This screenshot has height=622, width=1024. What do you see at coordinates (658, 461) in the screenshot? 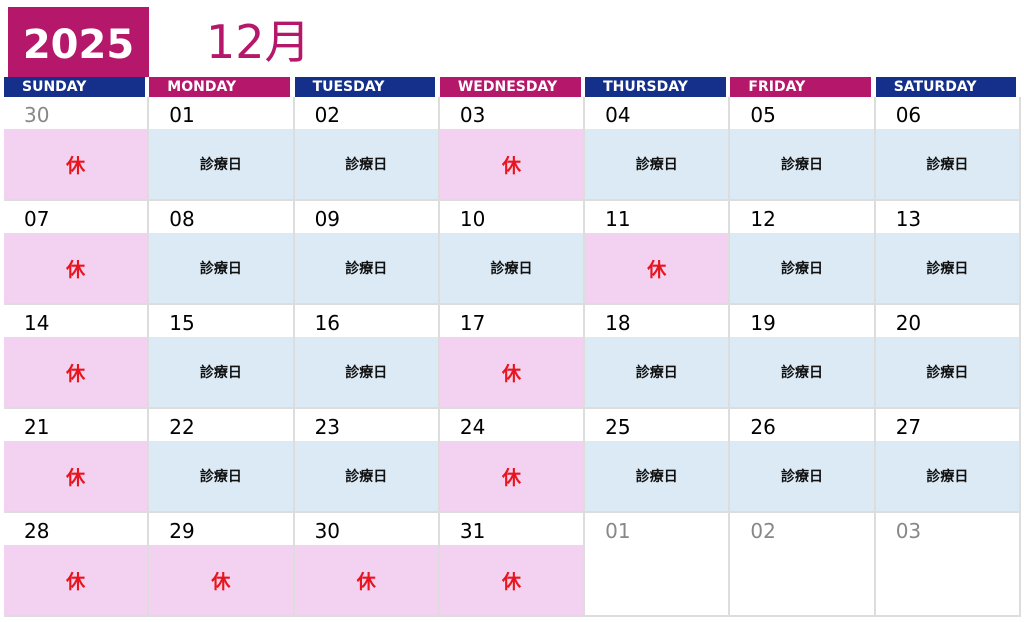
I see `day-cell: 25 診療日` at bounding box center [658, 461].